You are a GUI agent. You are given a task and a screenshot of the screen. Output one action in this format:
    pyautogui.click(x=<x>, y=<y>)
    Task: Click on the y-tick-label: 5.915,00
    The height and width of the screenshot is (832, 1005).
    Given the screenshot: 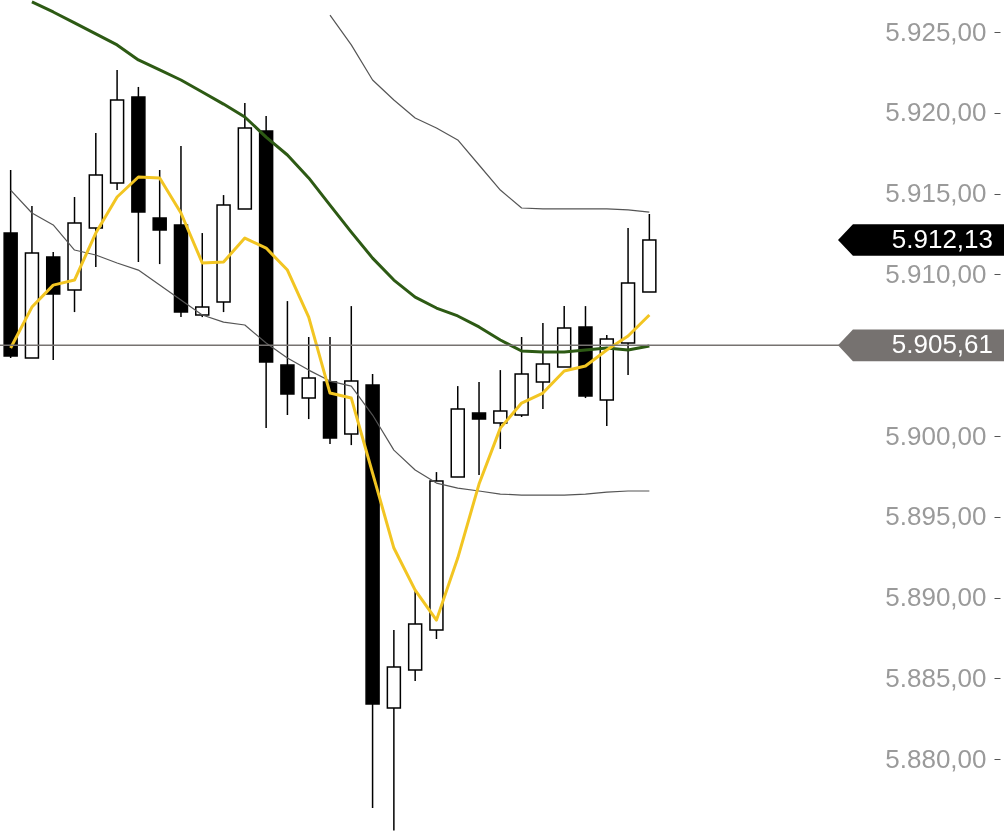 What is the action you would take?
    pyautogui.click(x=936, y=193)
    